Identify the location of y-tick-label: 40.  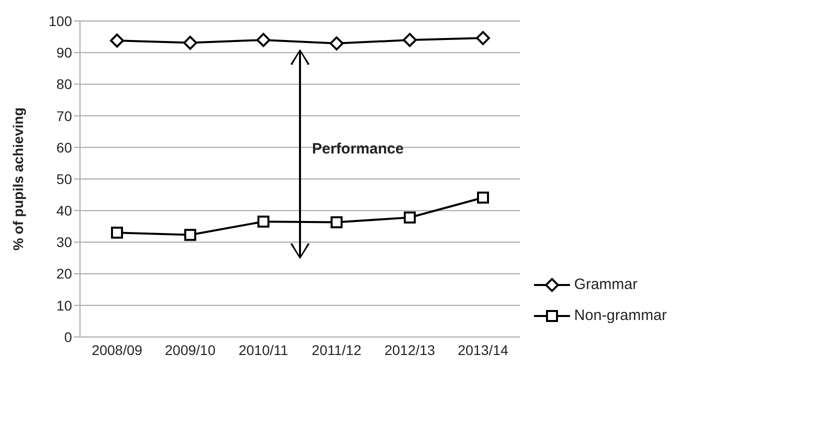
(64, 210).